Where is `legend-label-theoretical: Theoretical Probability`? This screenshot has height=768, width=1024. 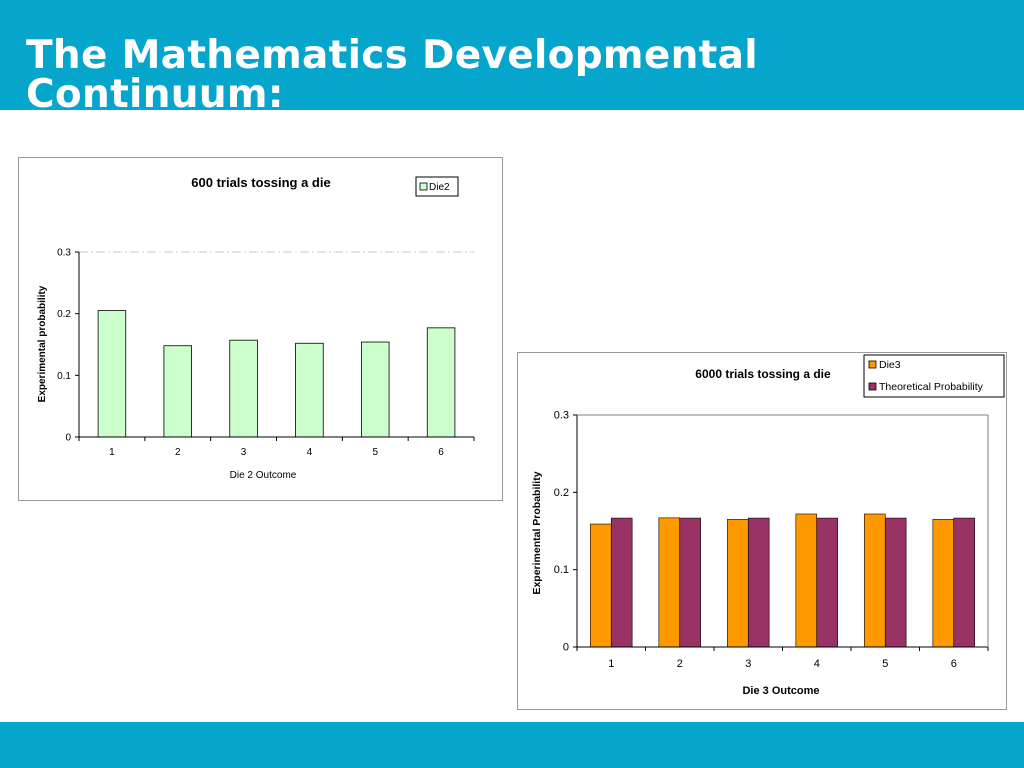 legend-label-theoretical: Theoretical Probability is located at coordinates (931, 387).